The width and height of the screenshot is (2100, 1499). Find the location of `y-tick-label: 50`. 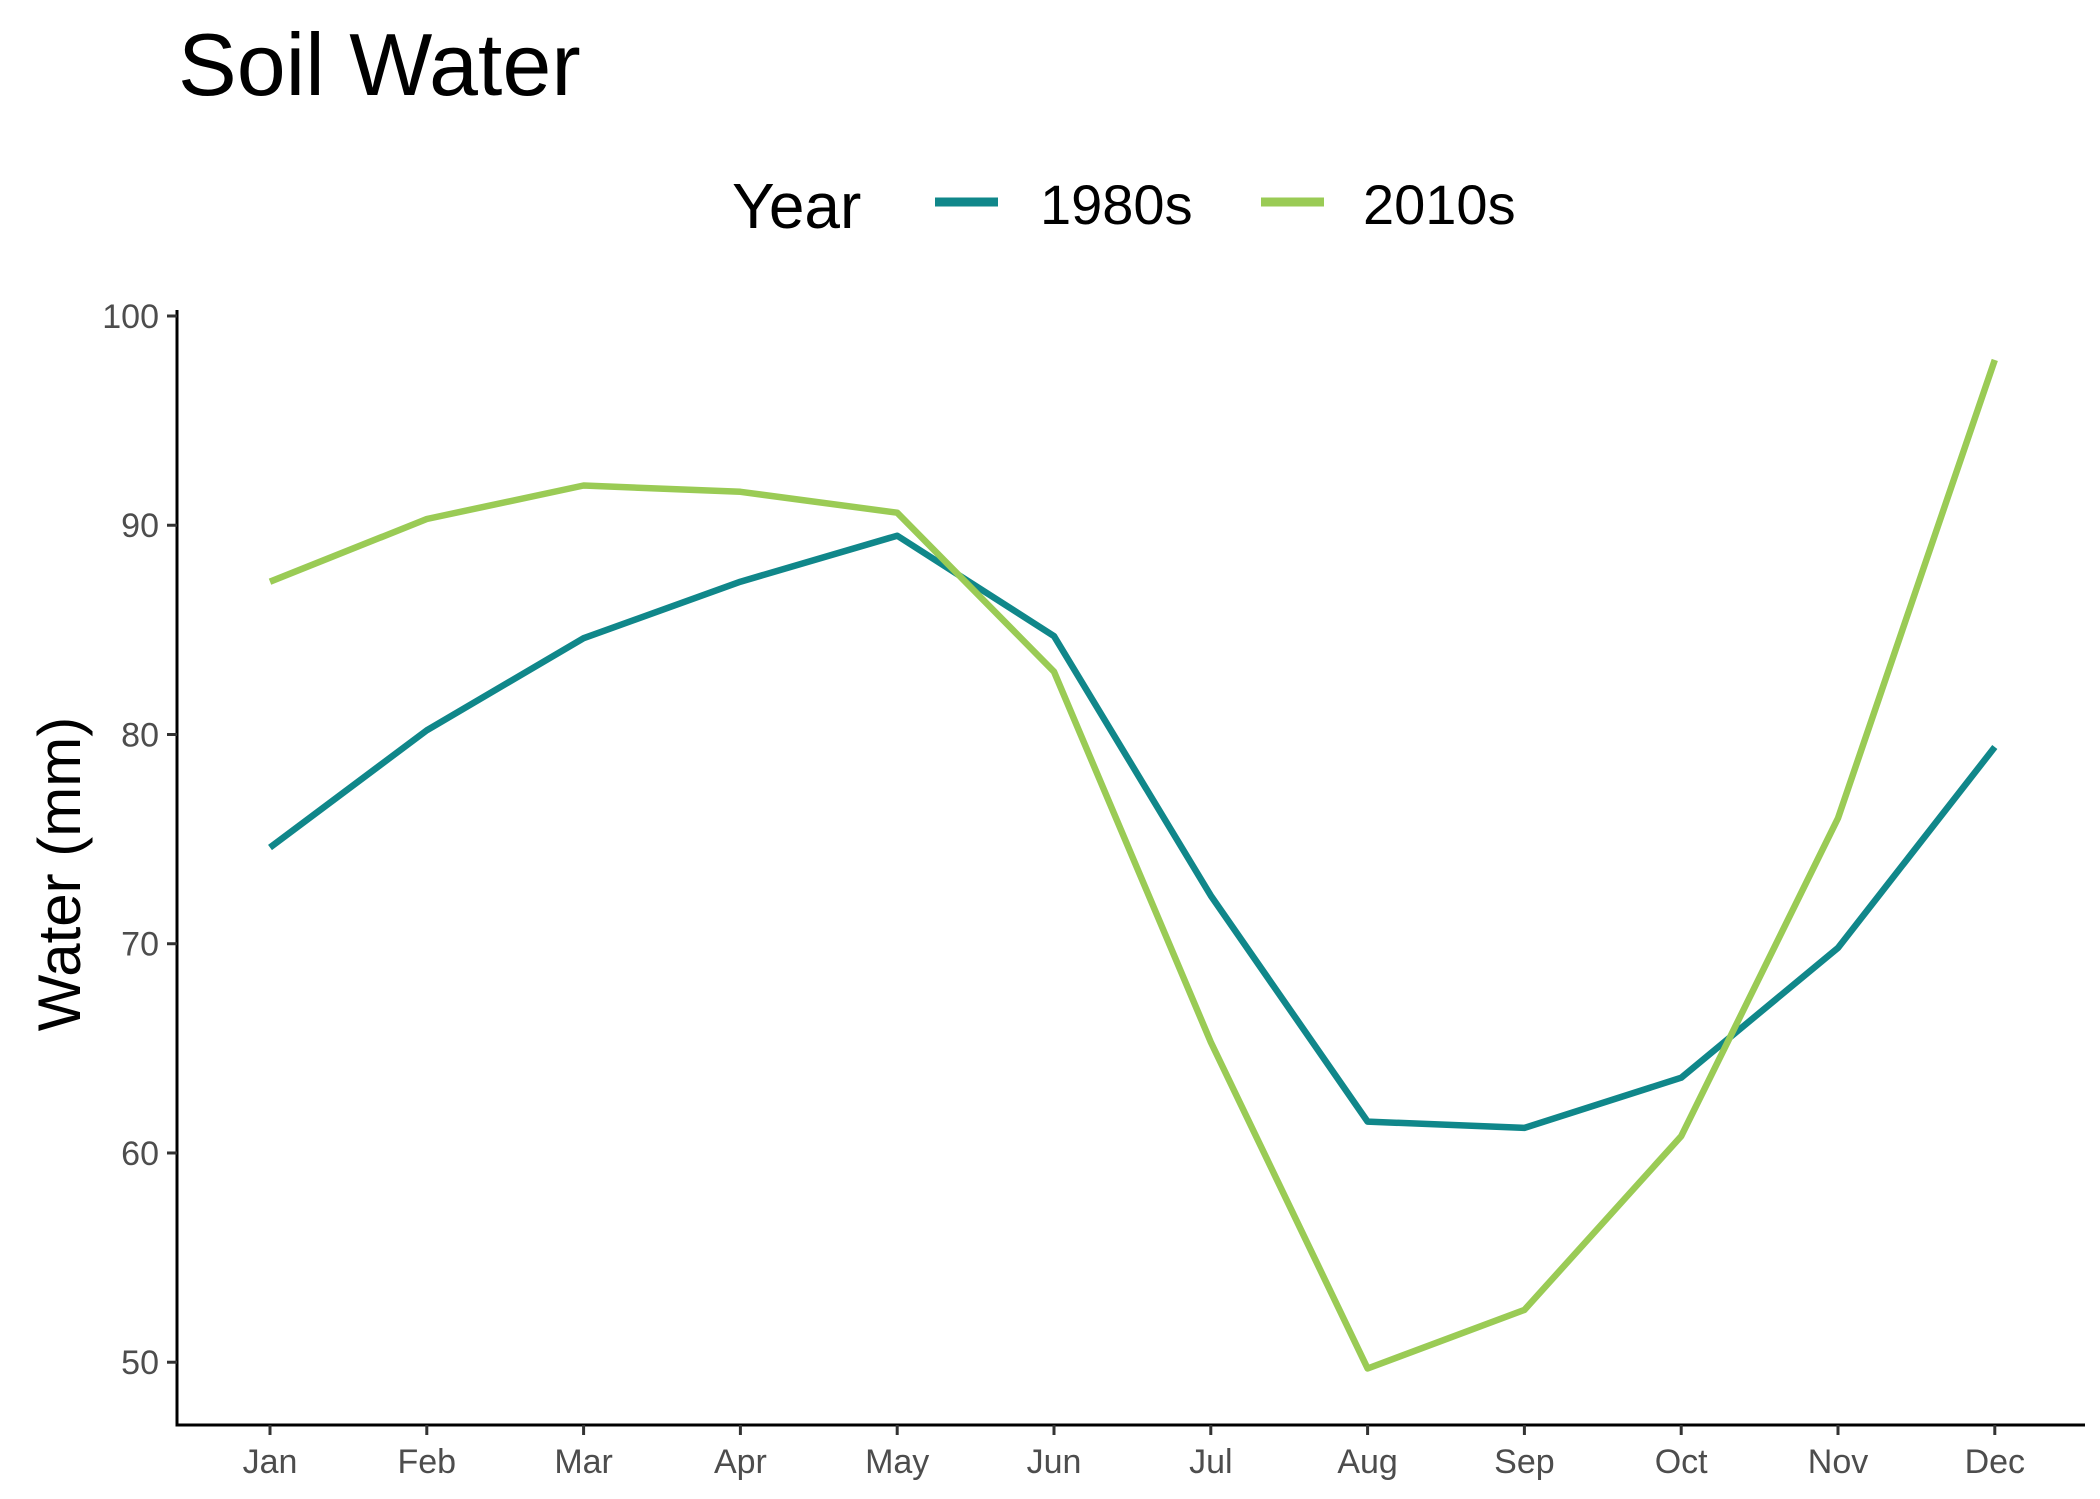

y-tick-label: 50 is located at coordinates (140, 1363).